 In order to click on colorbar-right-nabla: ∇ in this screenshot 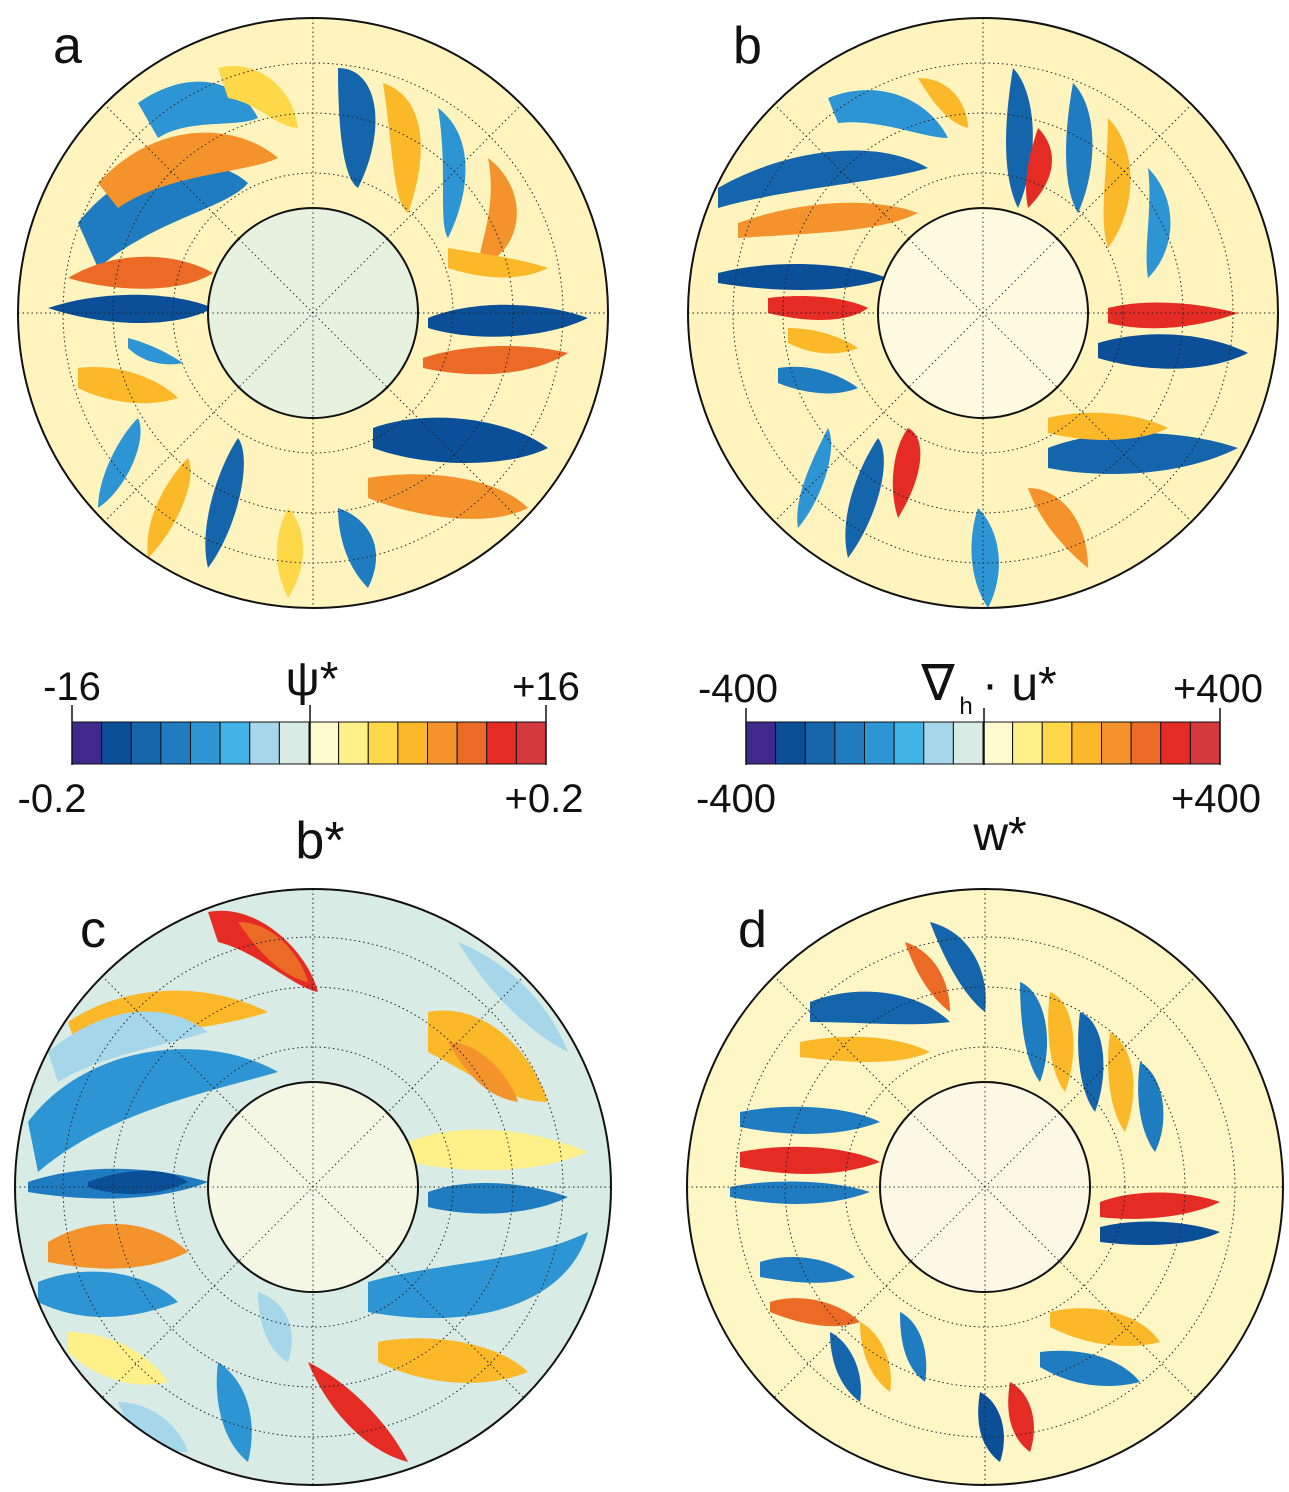, I will do `click(937, 683)`.